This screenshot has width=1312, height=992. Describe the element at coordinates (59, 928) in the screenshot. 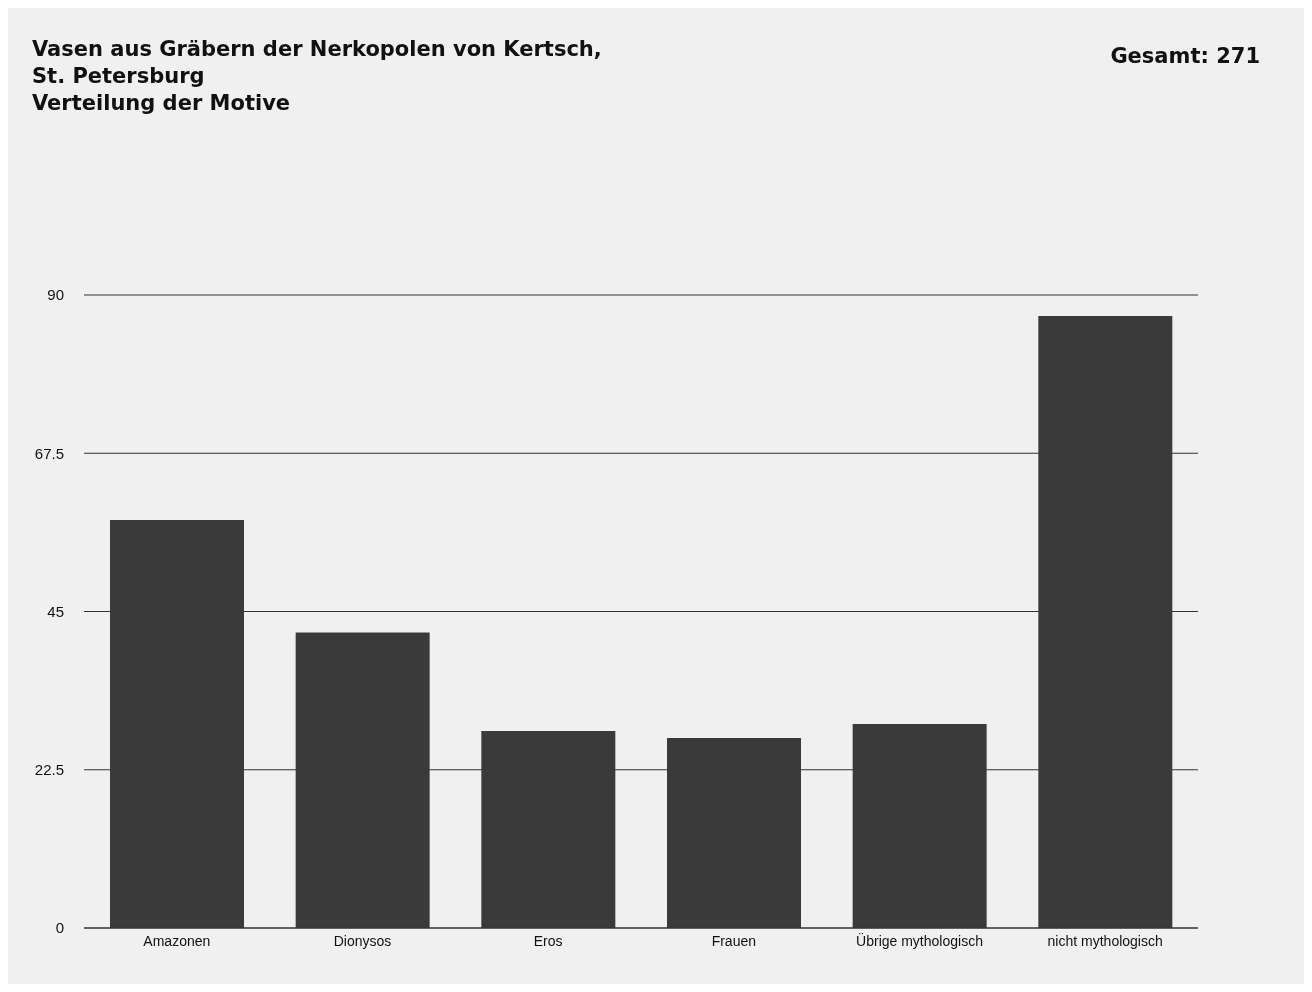

I see `y-tick-label: 0` at that location.